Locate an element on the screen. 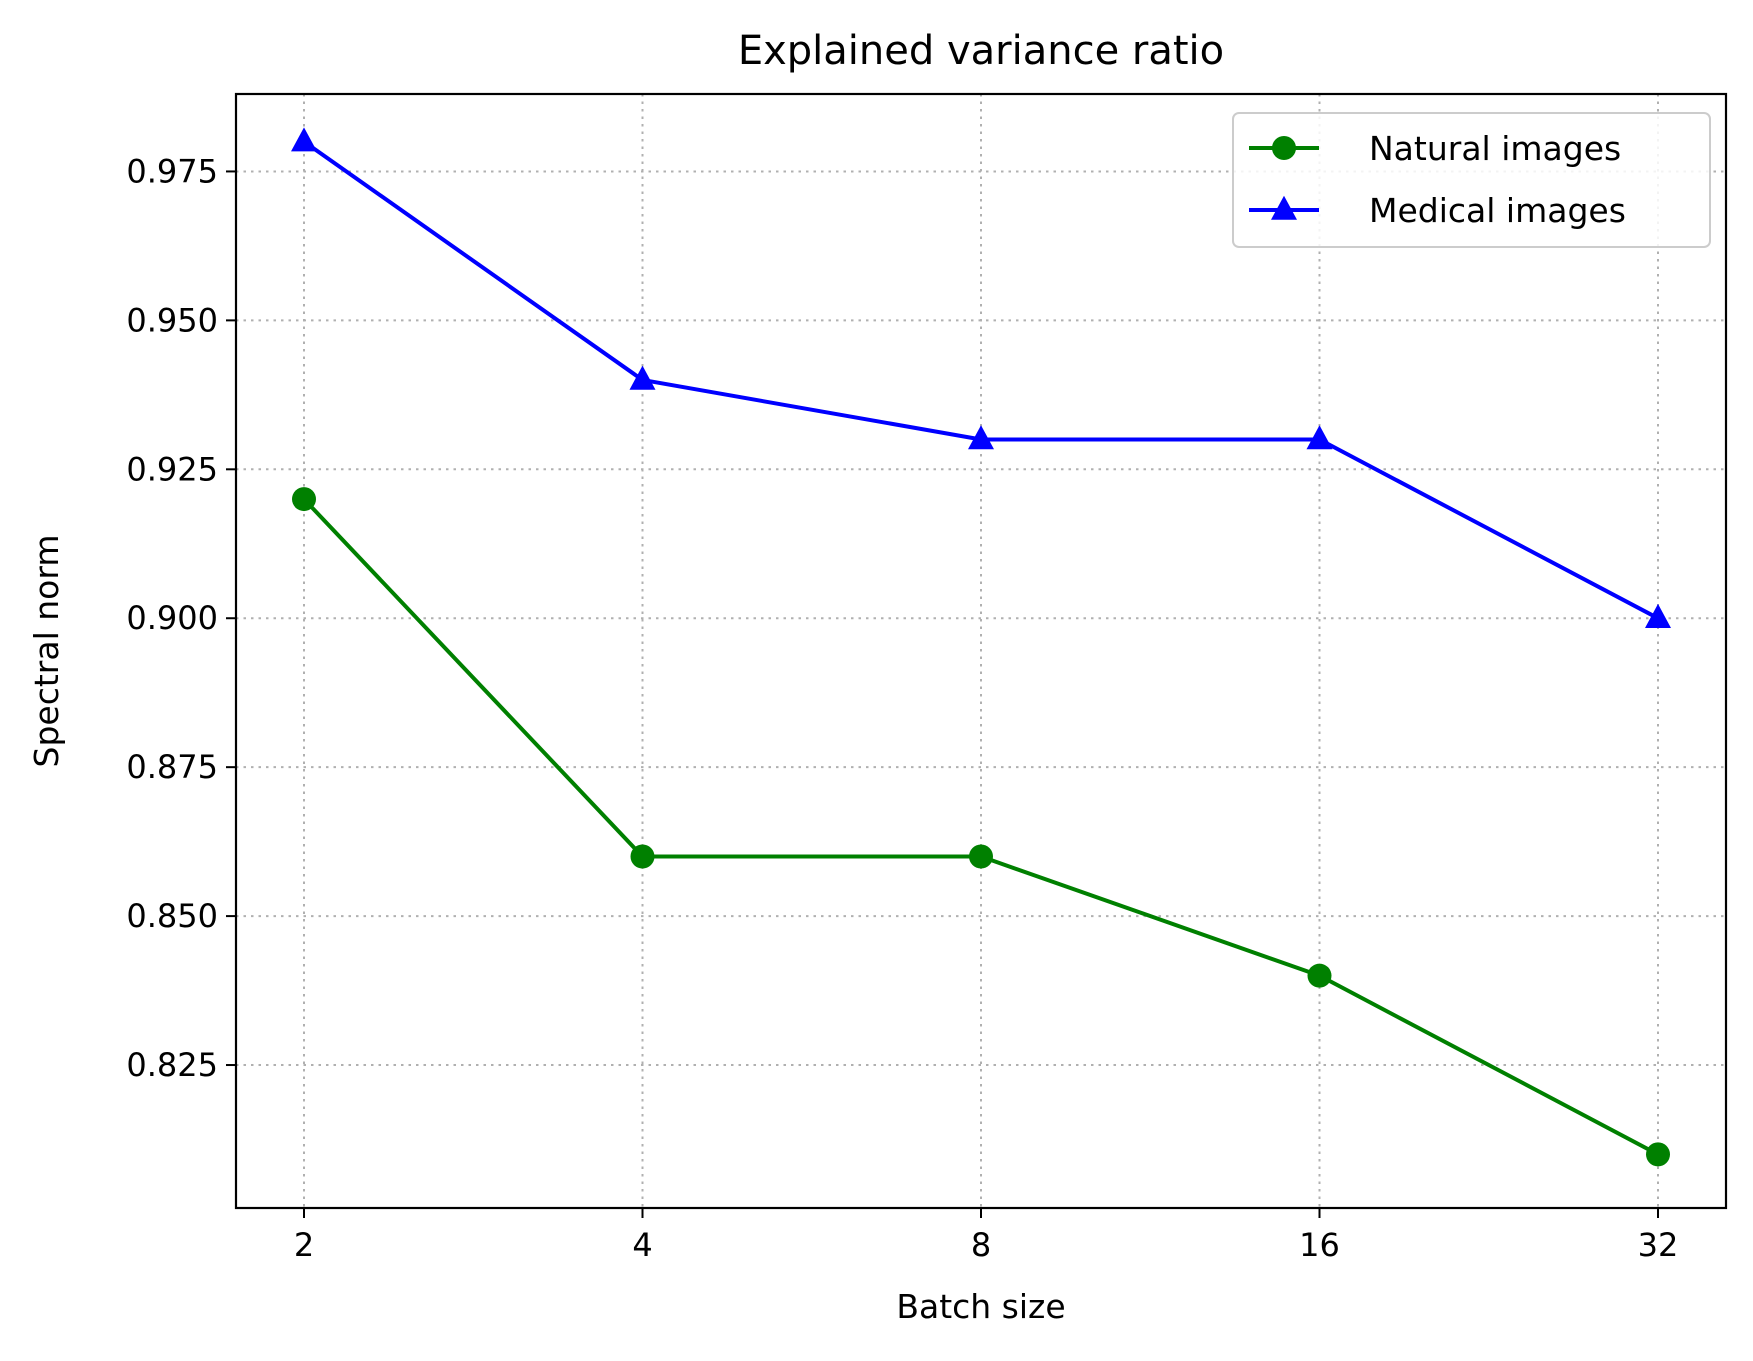 This screenshot has width=1753, height=1361. y-tick-label-0-950: 0.950 is located at coordinates (172, 320).